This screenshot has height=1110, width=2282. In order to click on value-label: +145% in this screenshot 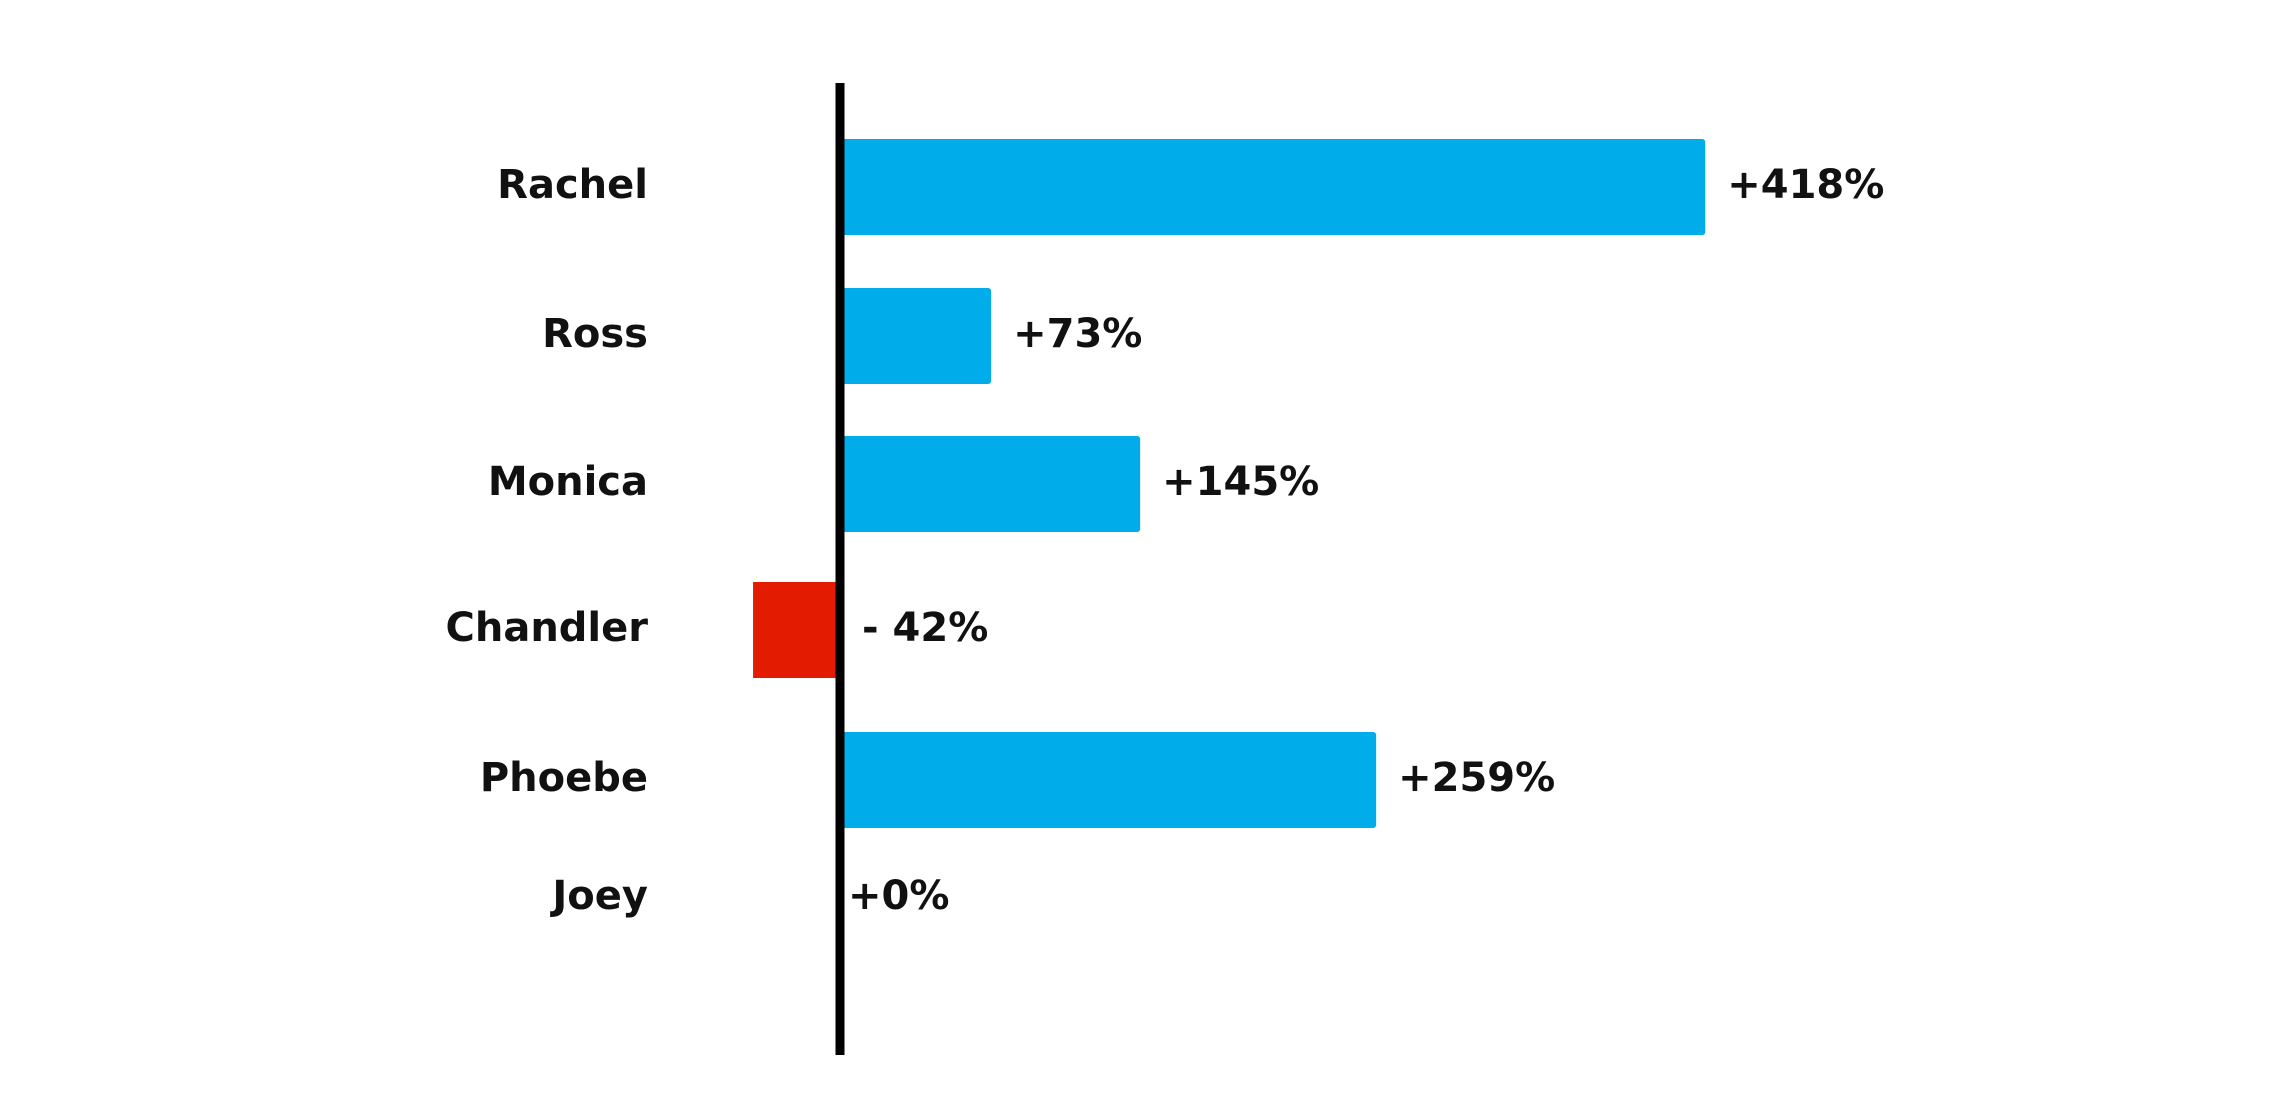, I will do `click(1240, 482)`.